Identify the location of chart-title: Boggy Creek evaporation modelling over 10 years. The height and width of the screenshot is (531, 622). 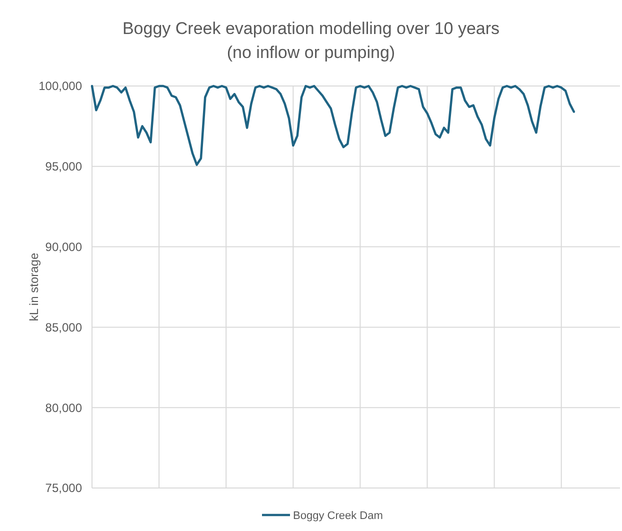
(311, 28).